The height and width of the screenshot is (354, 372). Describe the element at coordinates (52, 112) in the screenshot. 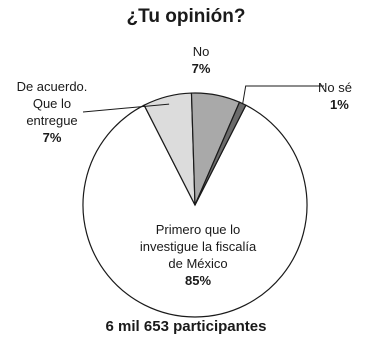

I see `label-de-acuerdo: De acuerdo. Que lo entregue 7%` at that location.